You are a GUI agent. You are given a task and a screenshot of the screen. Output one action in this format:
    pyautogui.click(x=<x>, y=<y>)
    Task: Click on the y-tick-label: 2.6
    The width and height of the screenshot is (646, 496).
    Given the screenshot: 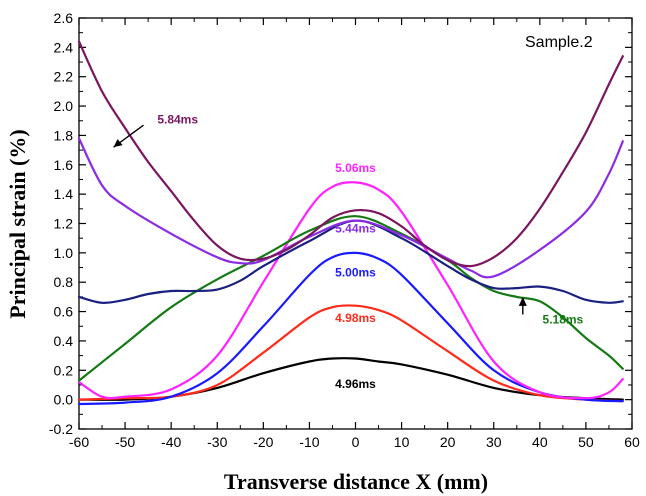 What is the action you would take?
    pyautogui.click(x=64, y=18)
    